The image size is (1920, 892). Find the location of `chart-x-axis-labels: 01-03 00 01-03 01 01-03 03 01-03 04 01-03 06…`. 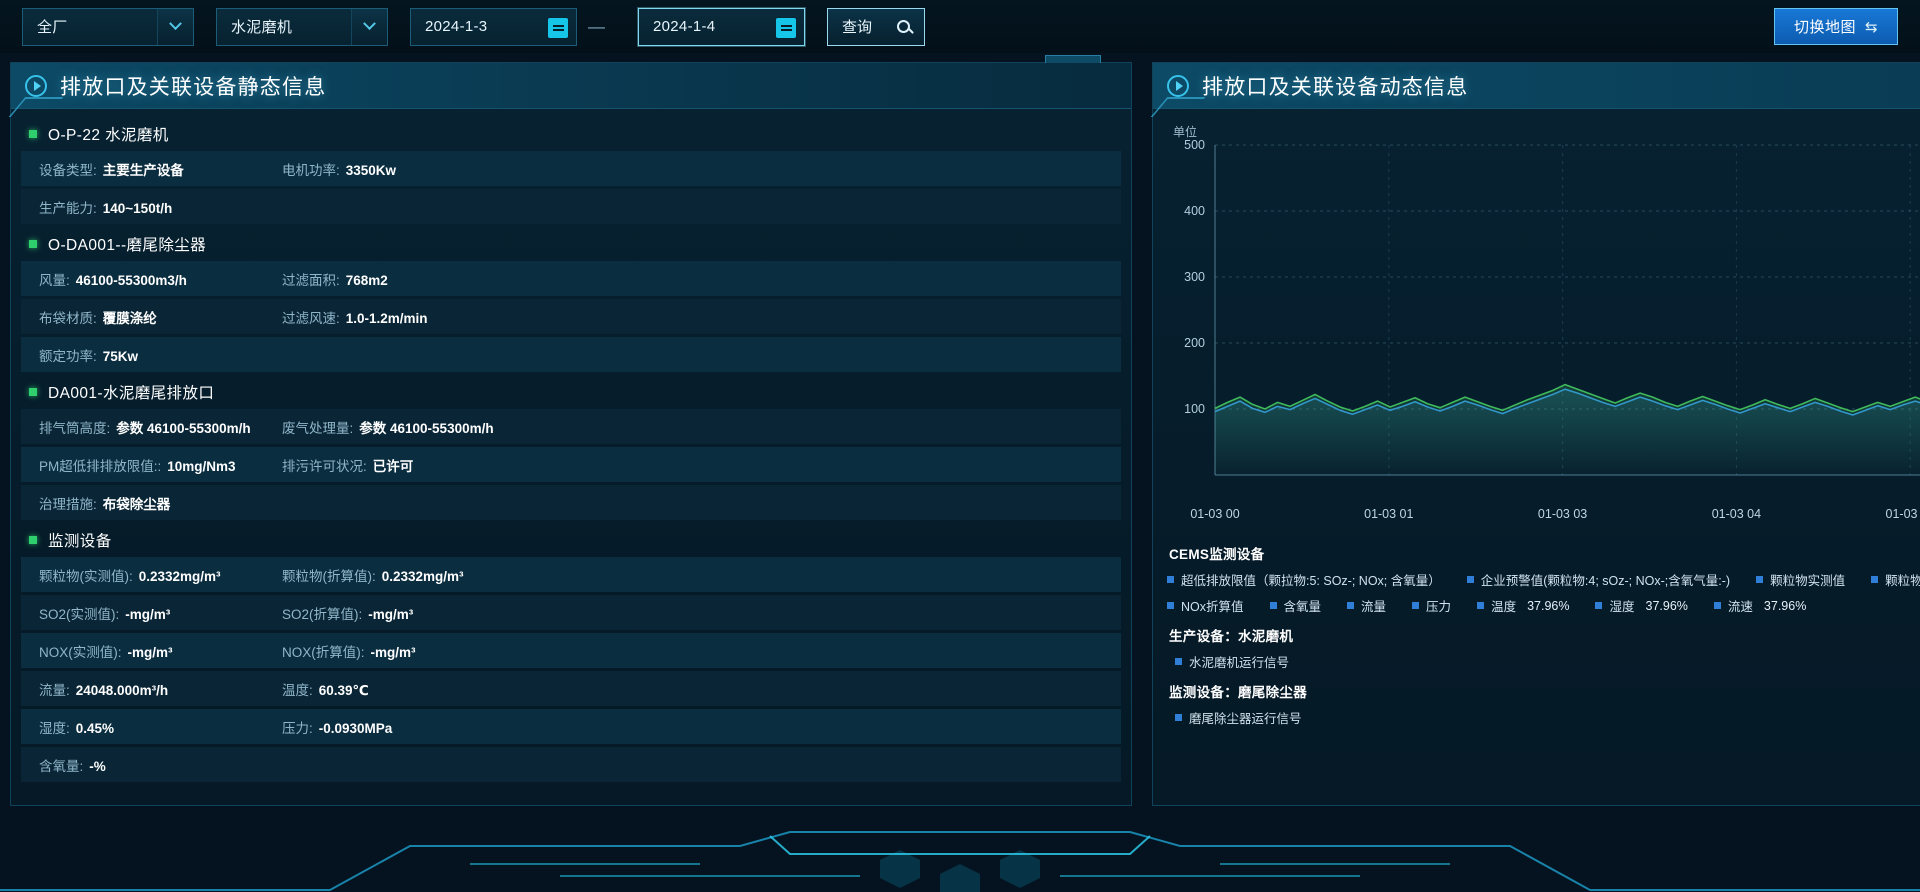

chart-x-axis-labels: 01-03 00 01-03 01 01-03 03 01-03 04 01-03 06… is located at coordinates (1536, 517).